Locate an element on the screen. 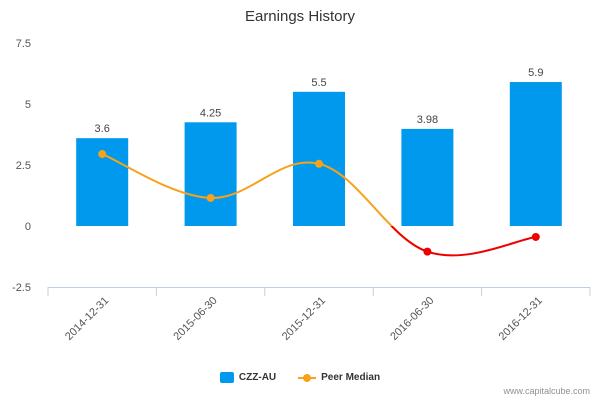  bar-value-label: 5.9 is located at coordinates (535, 73).